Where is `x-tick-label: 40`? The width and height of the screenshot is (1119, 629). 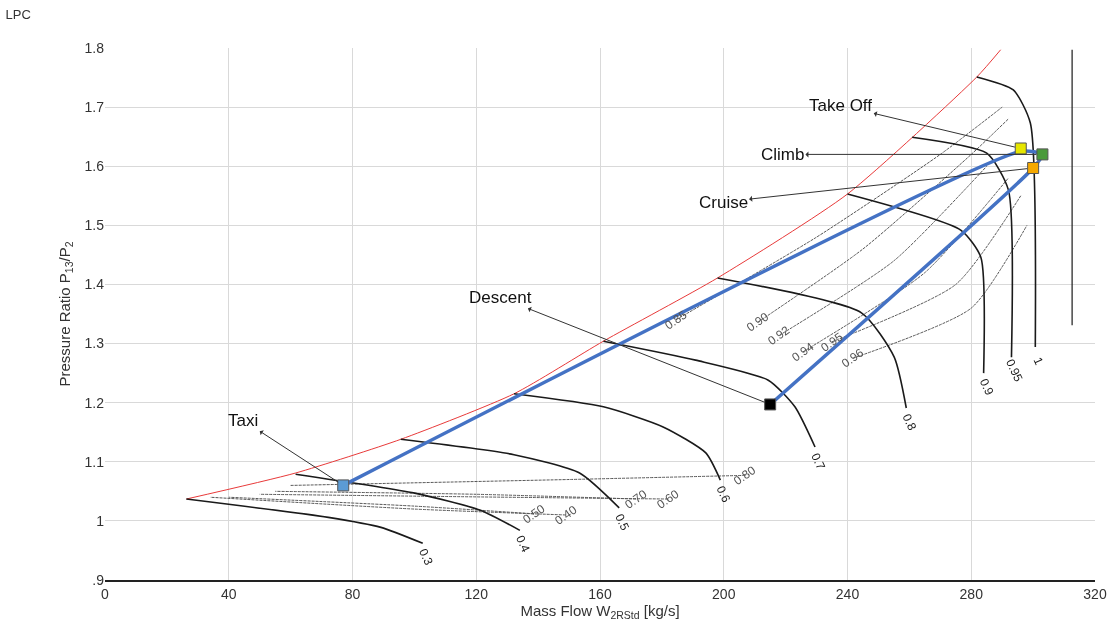
x-tick-label: 40 is located at coordinates (228, 593).